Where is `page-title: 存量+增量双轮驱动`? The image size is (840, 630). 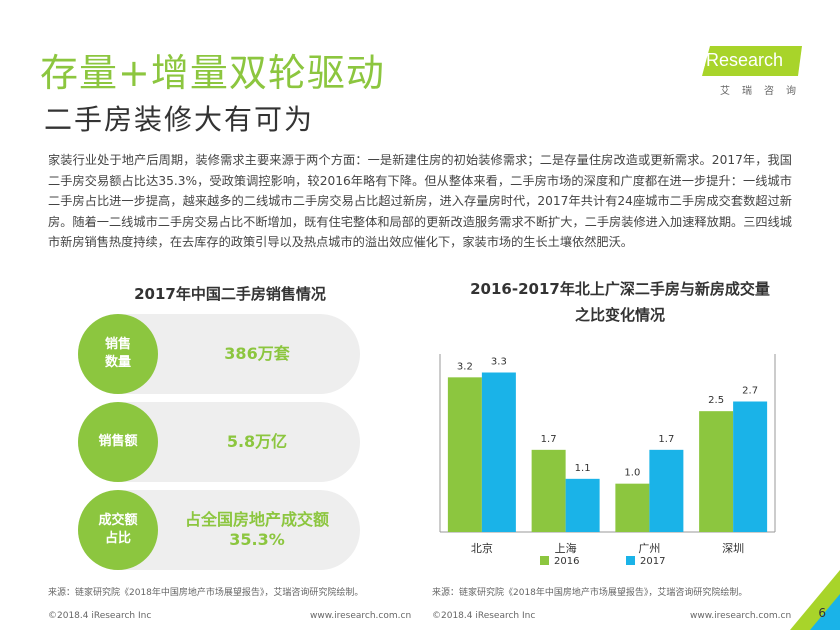 page-title: 存量+增量双轮驱动 is located at coordinates (212, 73).